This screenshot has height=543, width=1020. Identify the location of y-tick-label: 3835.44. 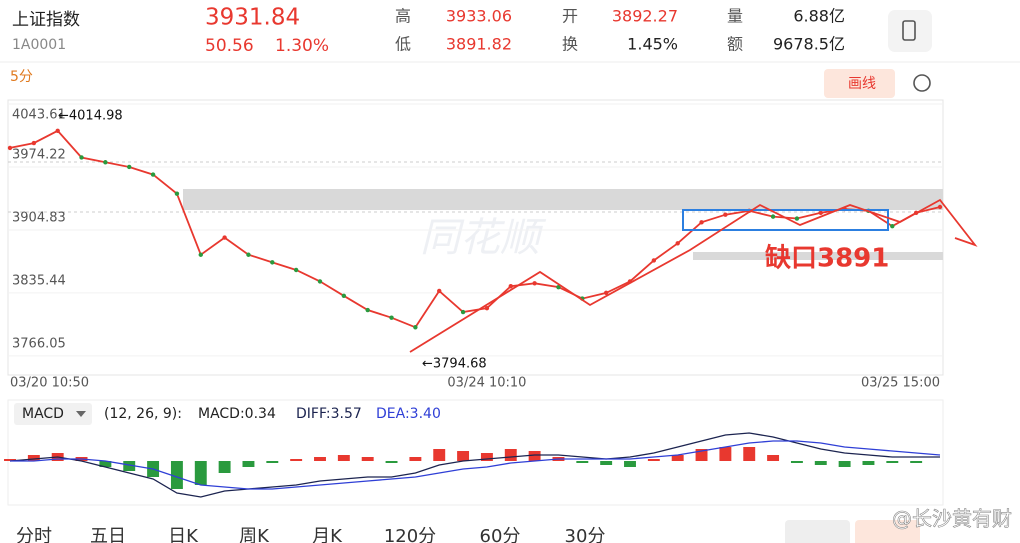
(39, 280).